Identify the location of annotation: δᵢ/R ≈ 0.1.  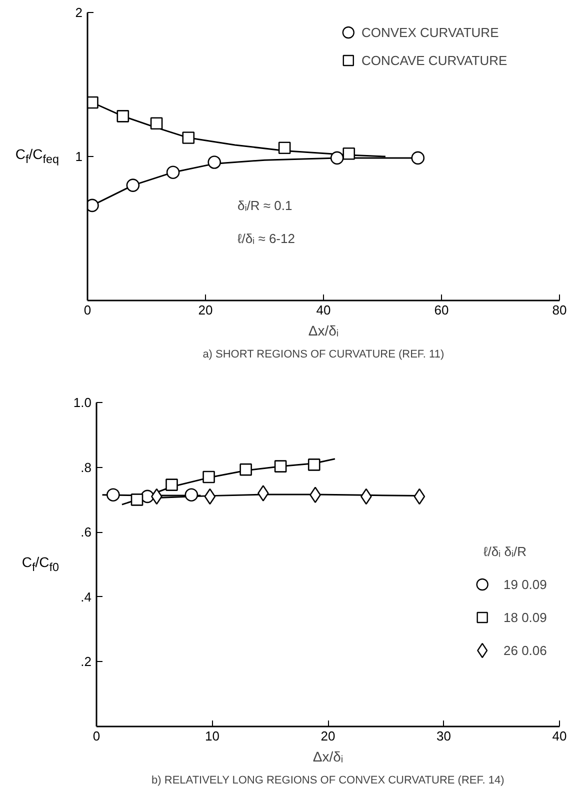
(265, 205).